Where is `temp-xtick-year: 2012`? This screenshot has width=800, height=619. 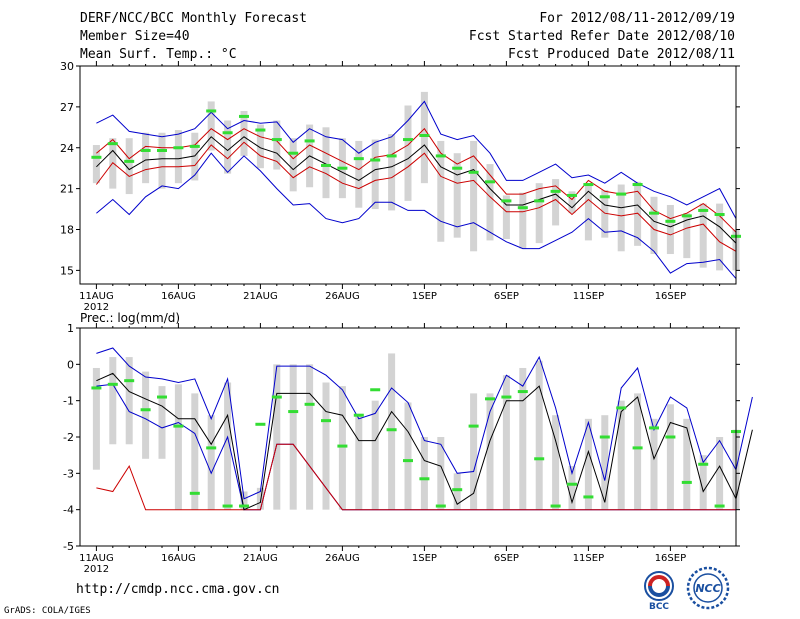
temp-xtick-year: 2012 is located at coordinates (96, 307).